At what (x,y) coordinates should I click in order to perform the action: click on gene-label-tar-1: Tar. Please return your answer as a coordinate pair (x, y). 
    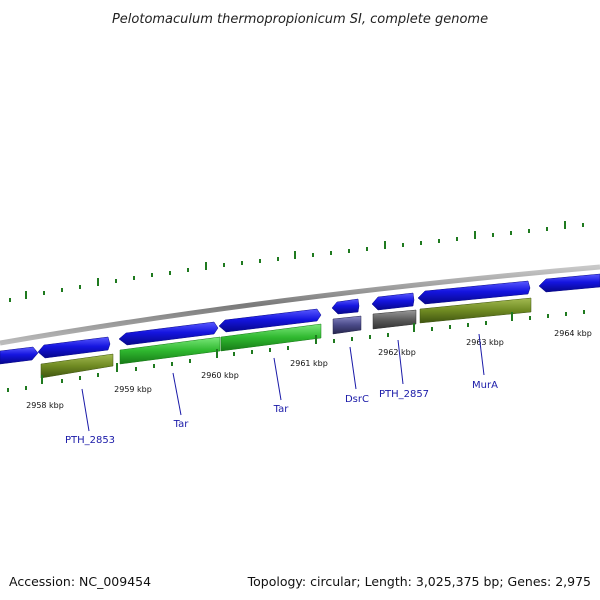
    Looking at the image, I should click on (181, 424).